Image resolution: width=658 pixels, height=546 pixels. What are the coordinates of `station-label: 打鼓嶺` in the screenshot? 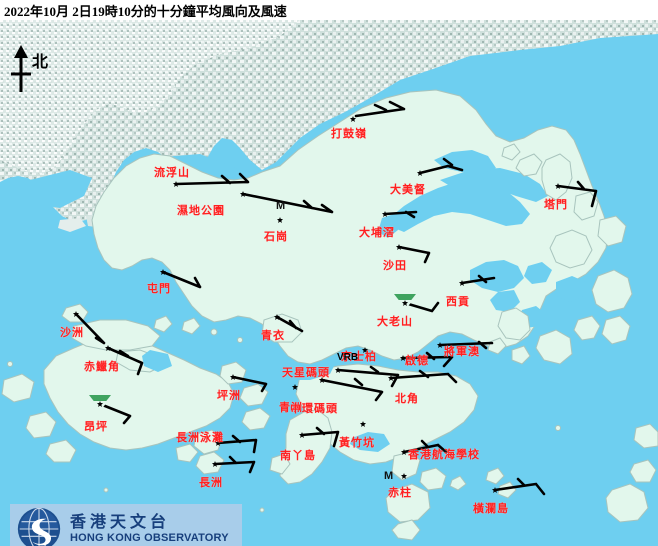 It's located at (349, 134).